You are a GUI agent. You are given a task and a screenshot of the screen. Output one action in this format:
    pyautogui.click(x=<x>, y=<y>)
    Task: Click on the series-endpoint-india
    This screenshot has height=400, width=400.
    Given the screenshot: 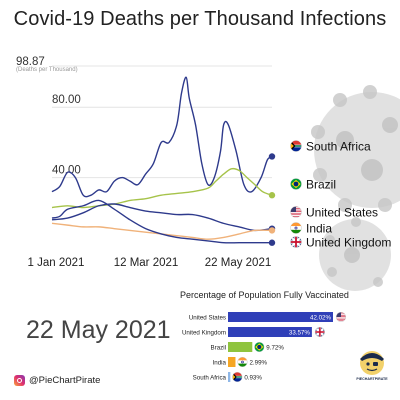 What is the action you would take?
    pyautogui.click(x=272, y=230)
    